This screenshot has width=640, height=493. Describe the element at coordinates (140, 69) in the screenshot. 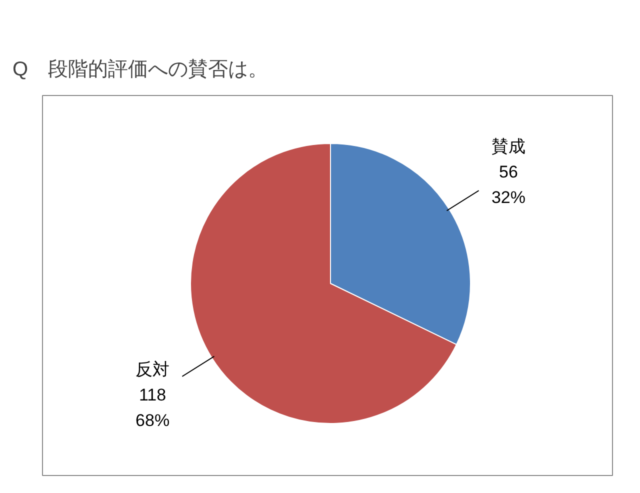

I see `chart-title: Q 段階的評価への賛否は。` at that location.